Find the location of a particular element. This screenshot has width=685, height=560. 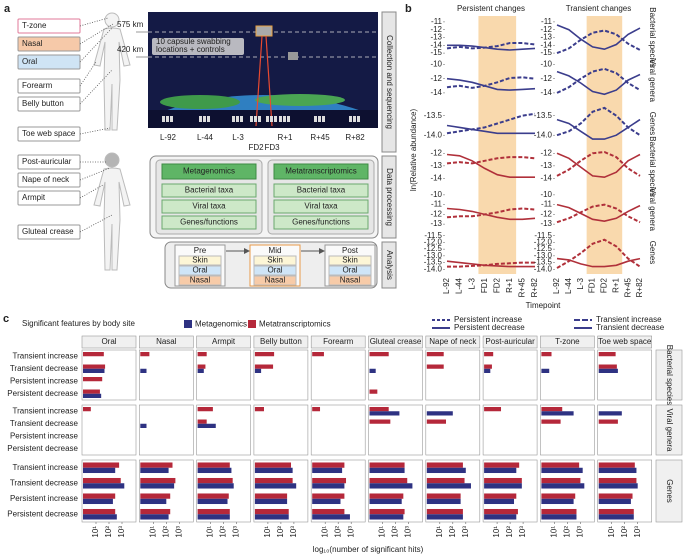

site-header-label: Forearm is located at coordinates (338, 341).